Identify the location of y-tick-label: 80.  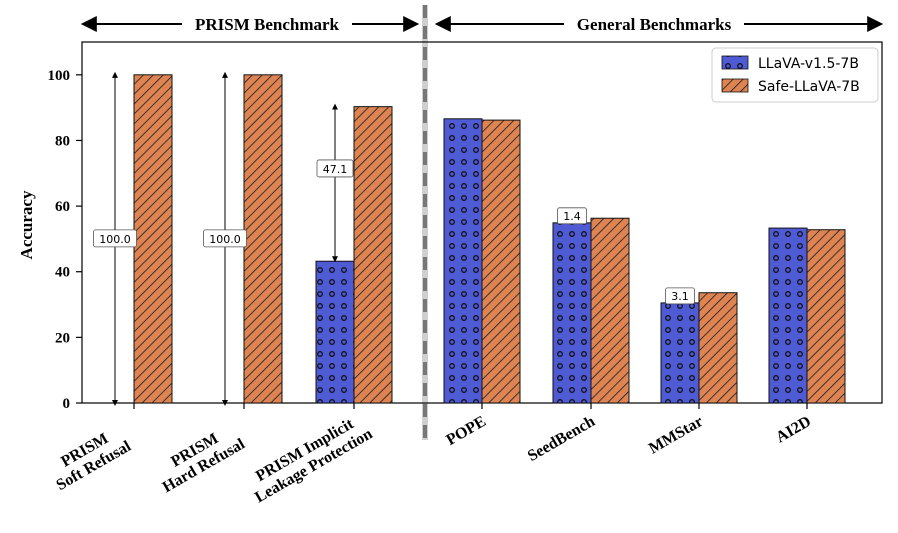
(62, 141).